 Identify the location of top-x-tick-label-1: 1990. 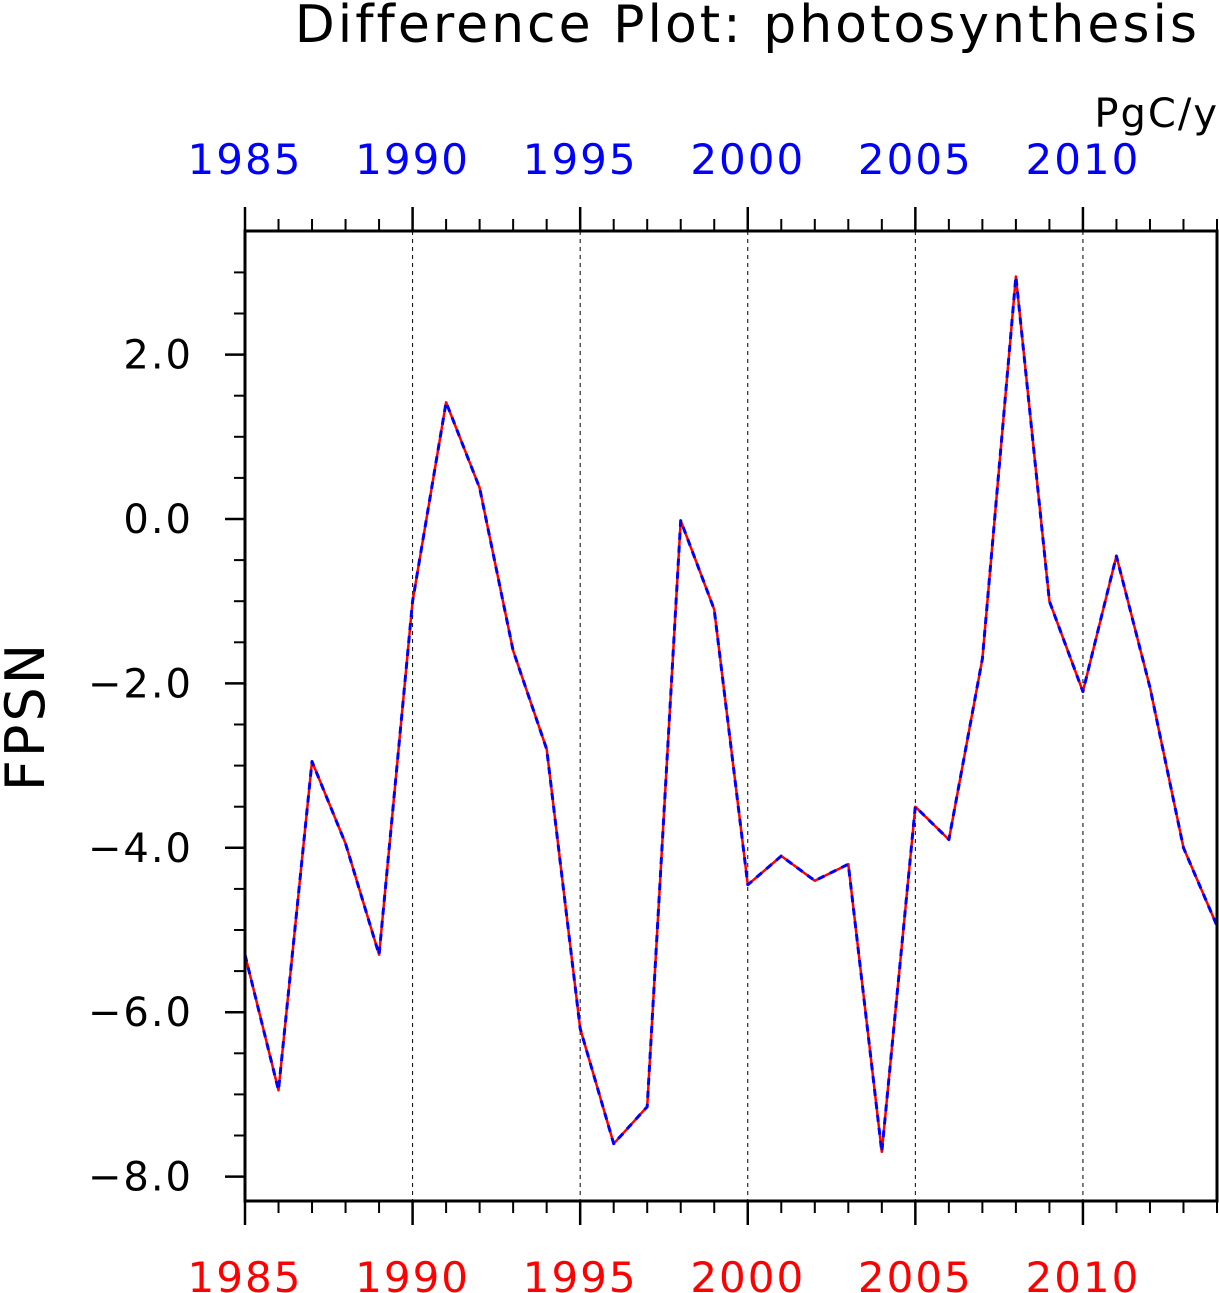
(412, 159).